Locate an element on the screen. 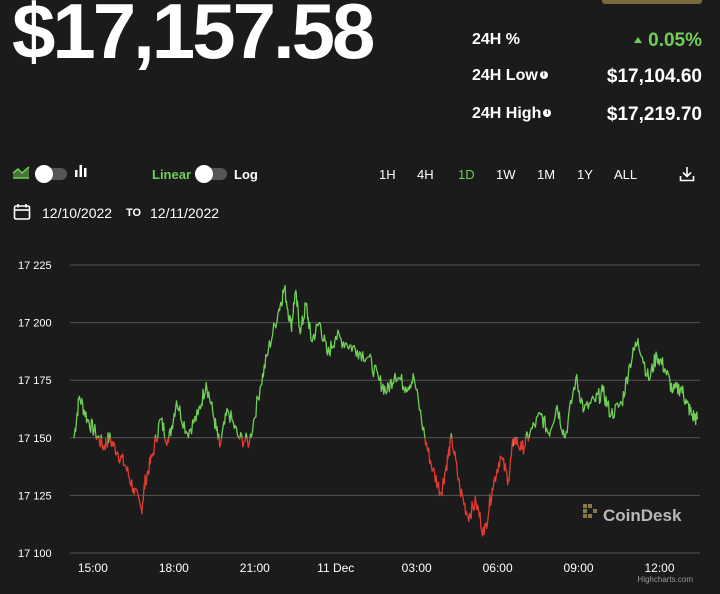  header-action-button is located at coordinates (652, 2).